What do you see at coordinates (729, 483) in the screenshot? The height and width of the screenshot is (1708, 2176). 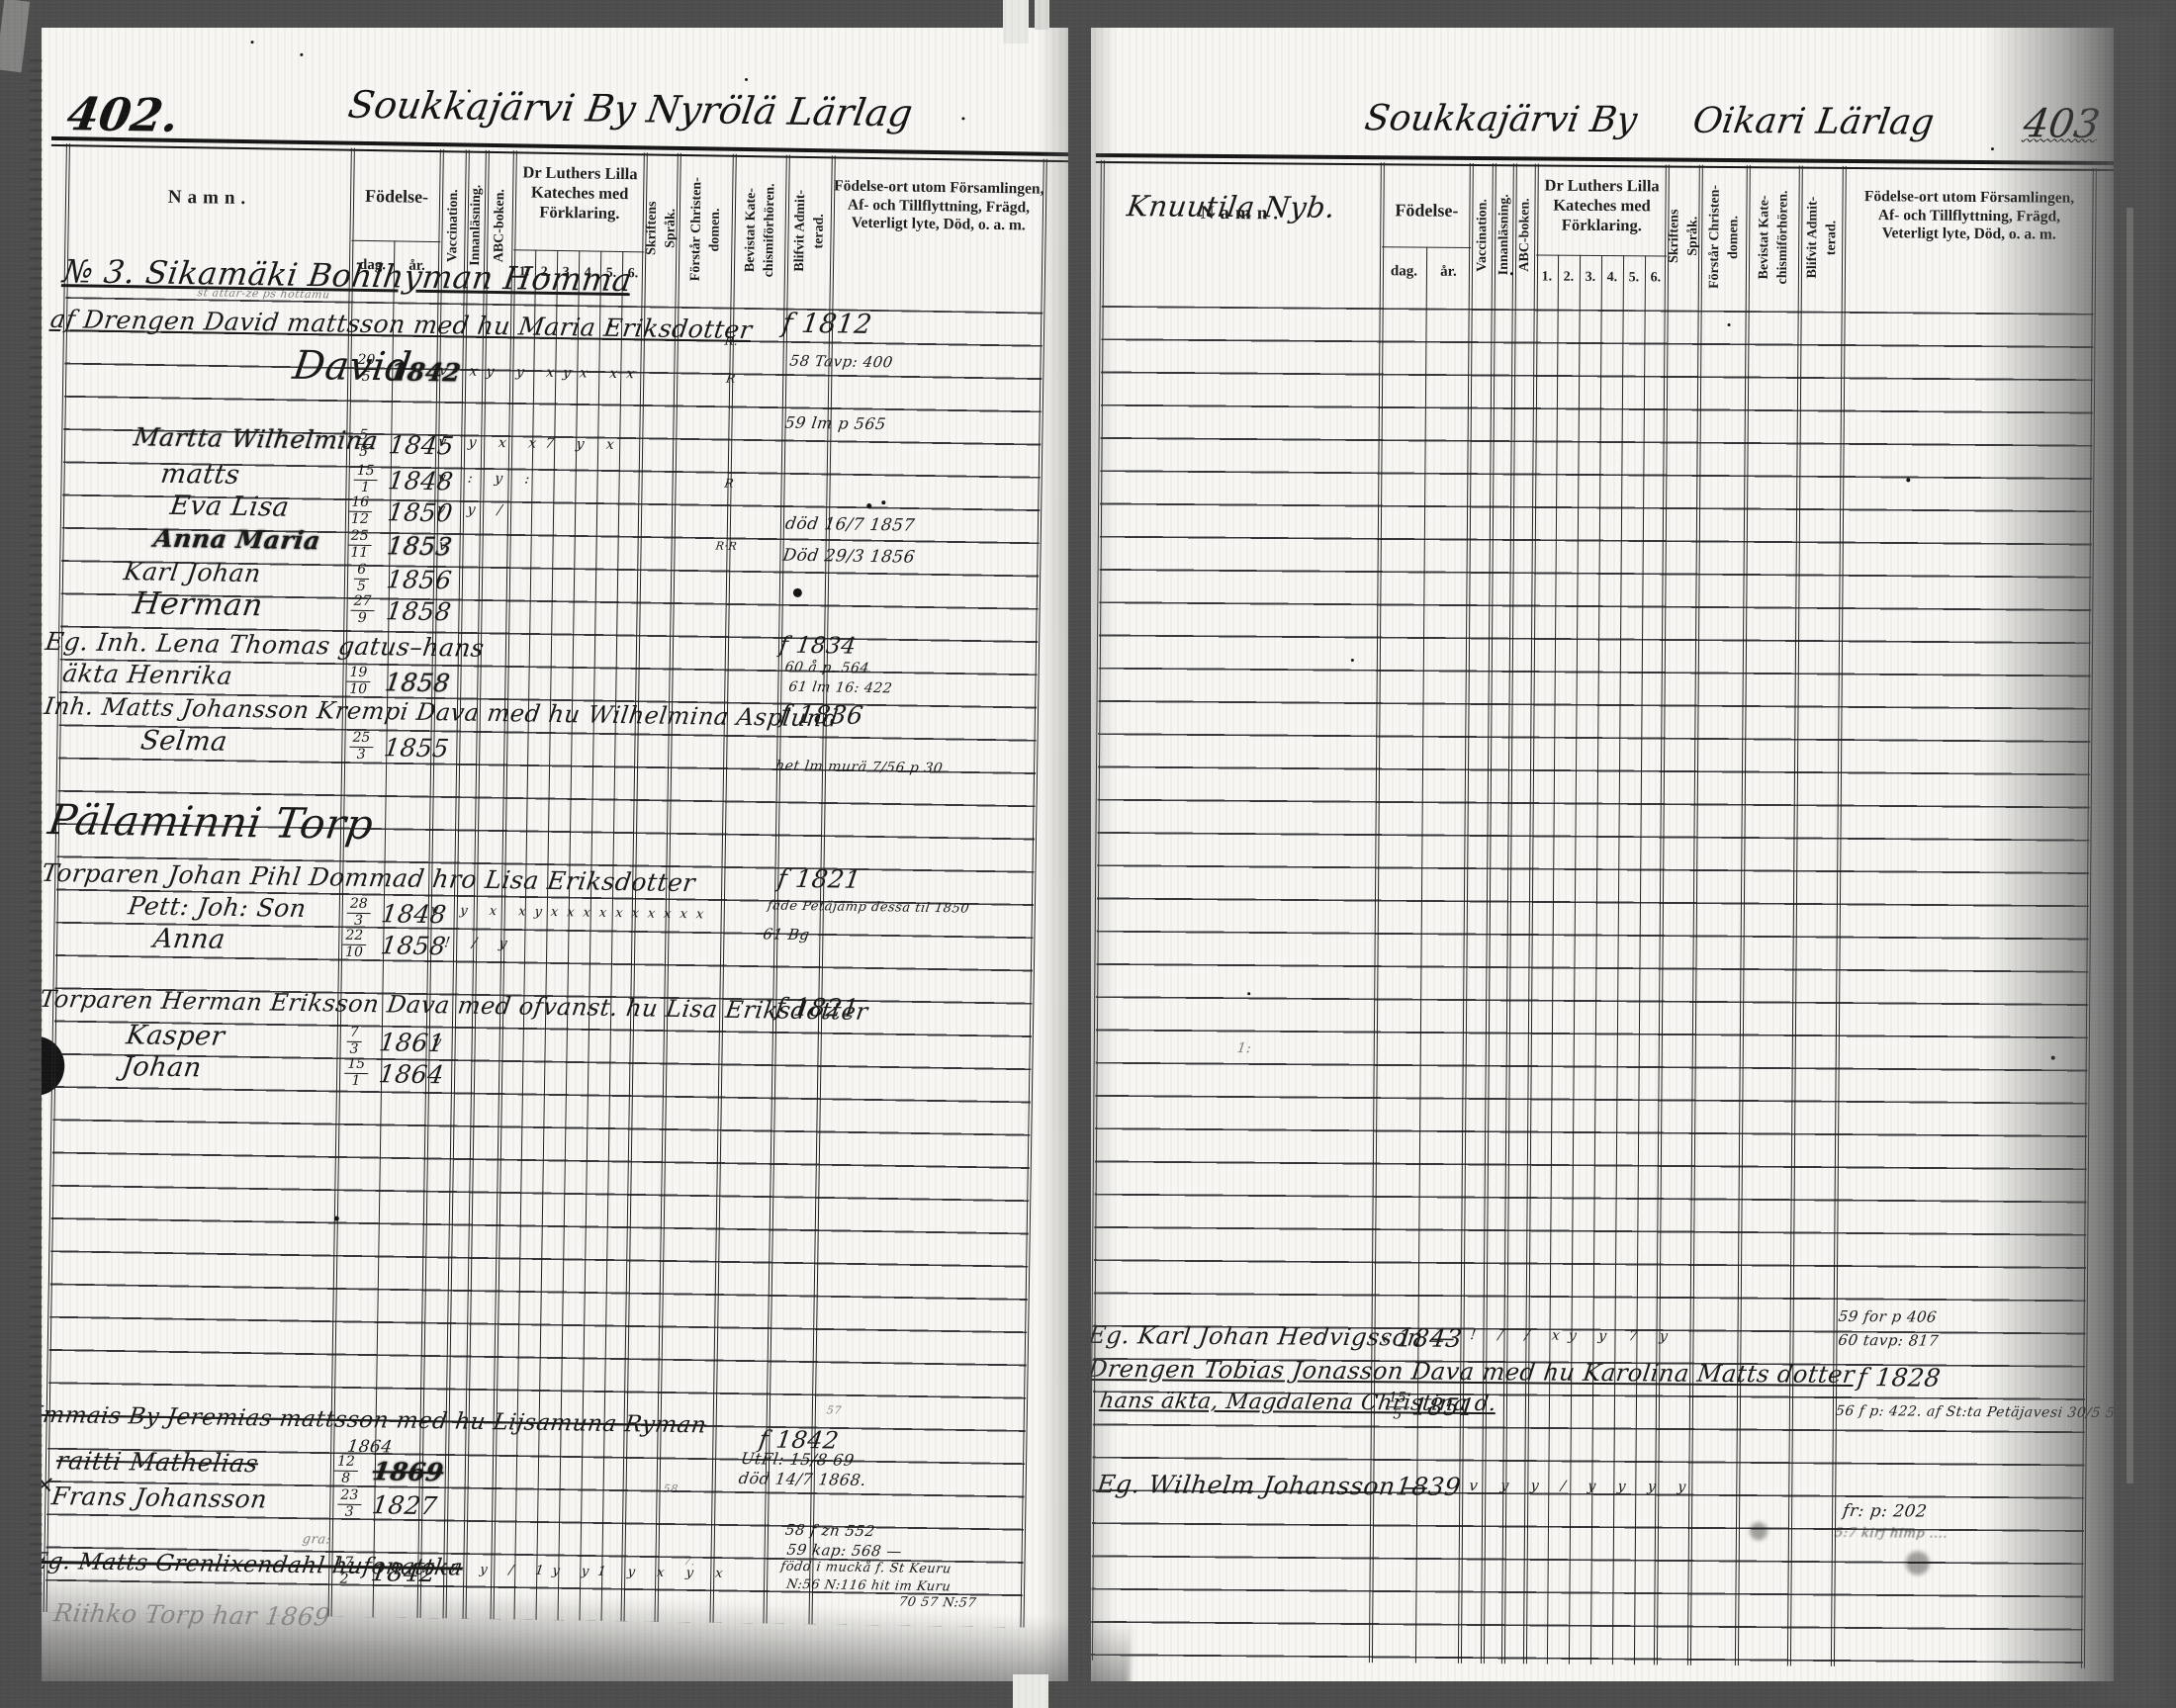 I see `handwritten-entry: R` at bounding box center [729, 483].